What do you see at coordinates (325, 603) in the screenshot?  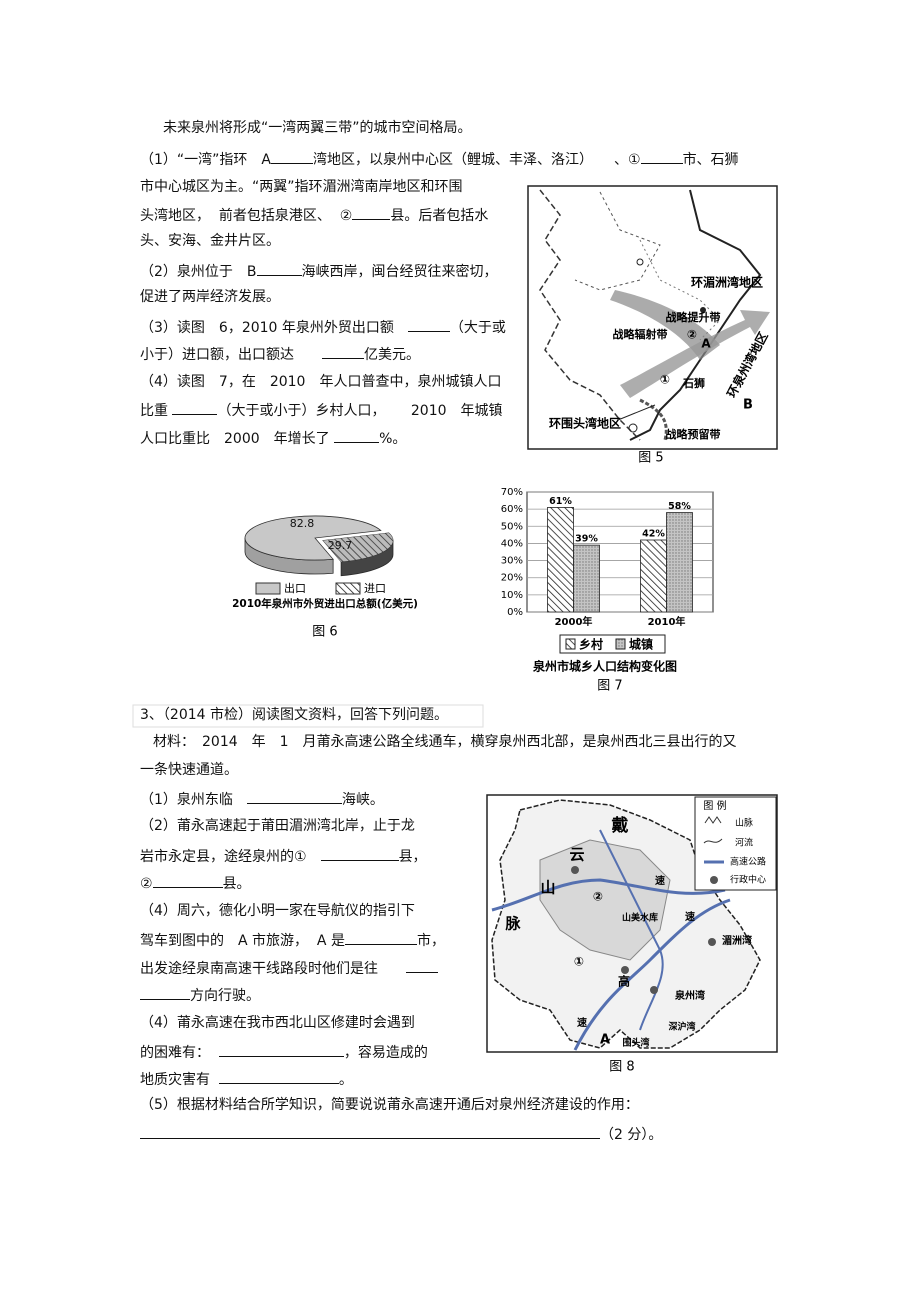 I see `chart-title: 2010年泉州市外贸进出口总额(亿美元)` at bounding box center [325, 603].